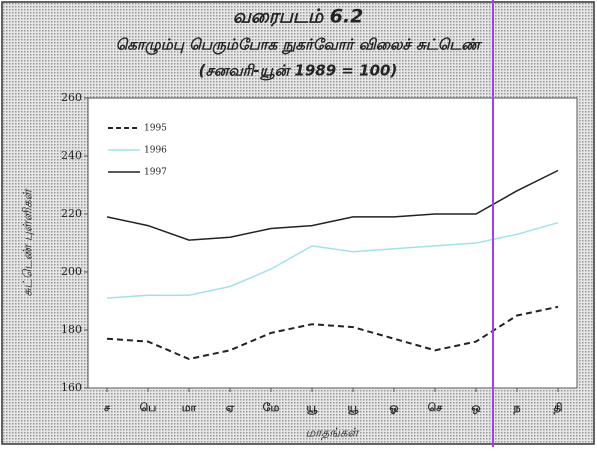 The width and height of the screenshot is (597, 451). Describe the element at coordinates (271, 407) in the screenshot. I see `x-tick-label: மே` at that location.